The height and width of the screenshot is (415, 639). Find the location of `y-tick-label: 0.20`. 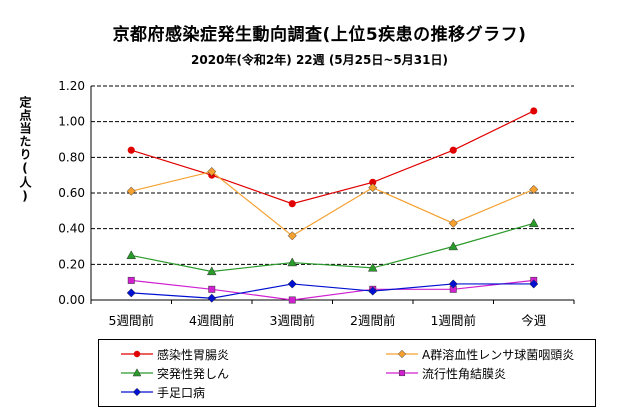

y-tick-label: 0.20 is located at coordinates (71, 264).